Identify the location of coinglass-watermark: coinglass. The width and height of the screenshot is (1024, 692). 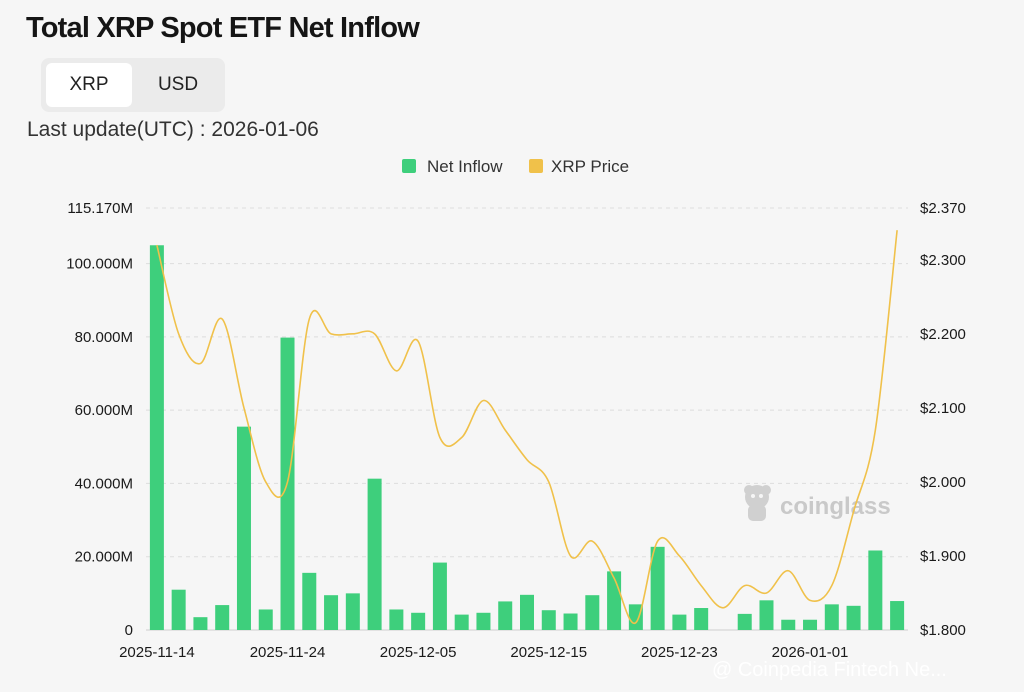
(817, 503).